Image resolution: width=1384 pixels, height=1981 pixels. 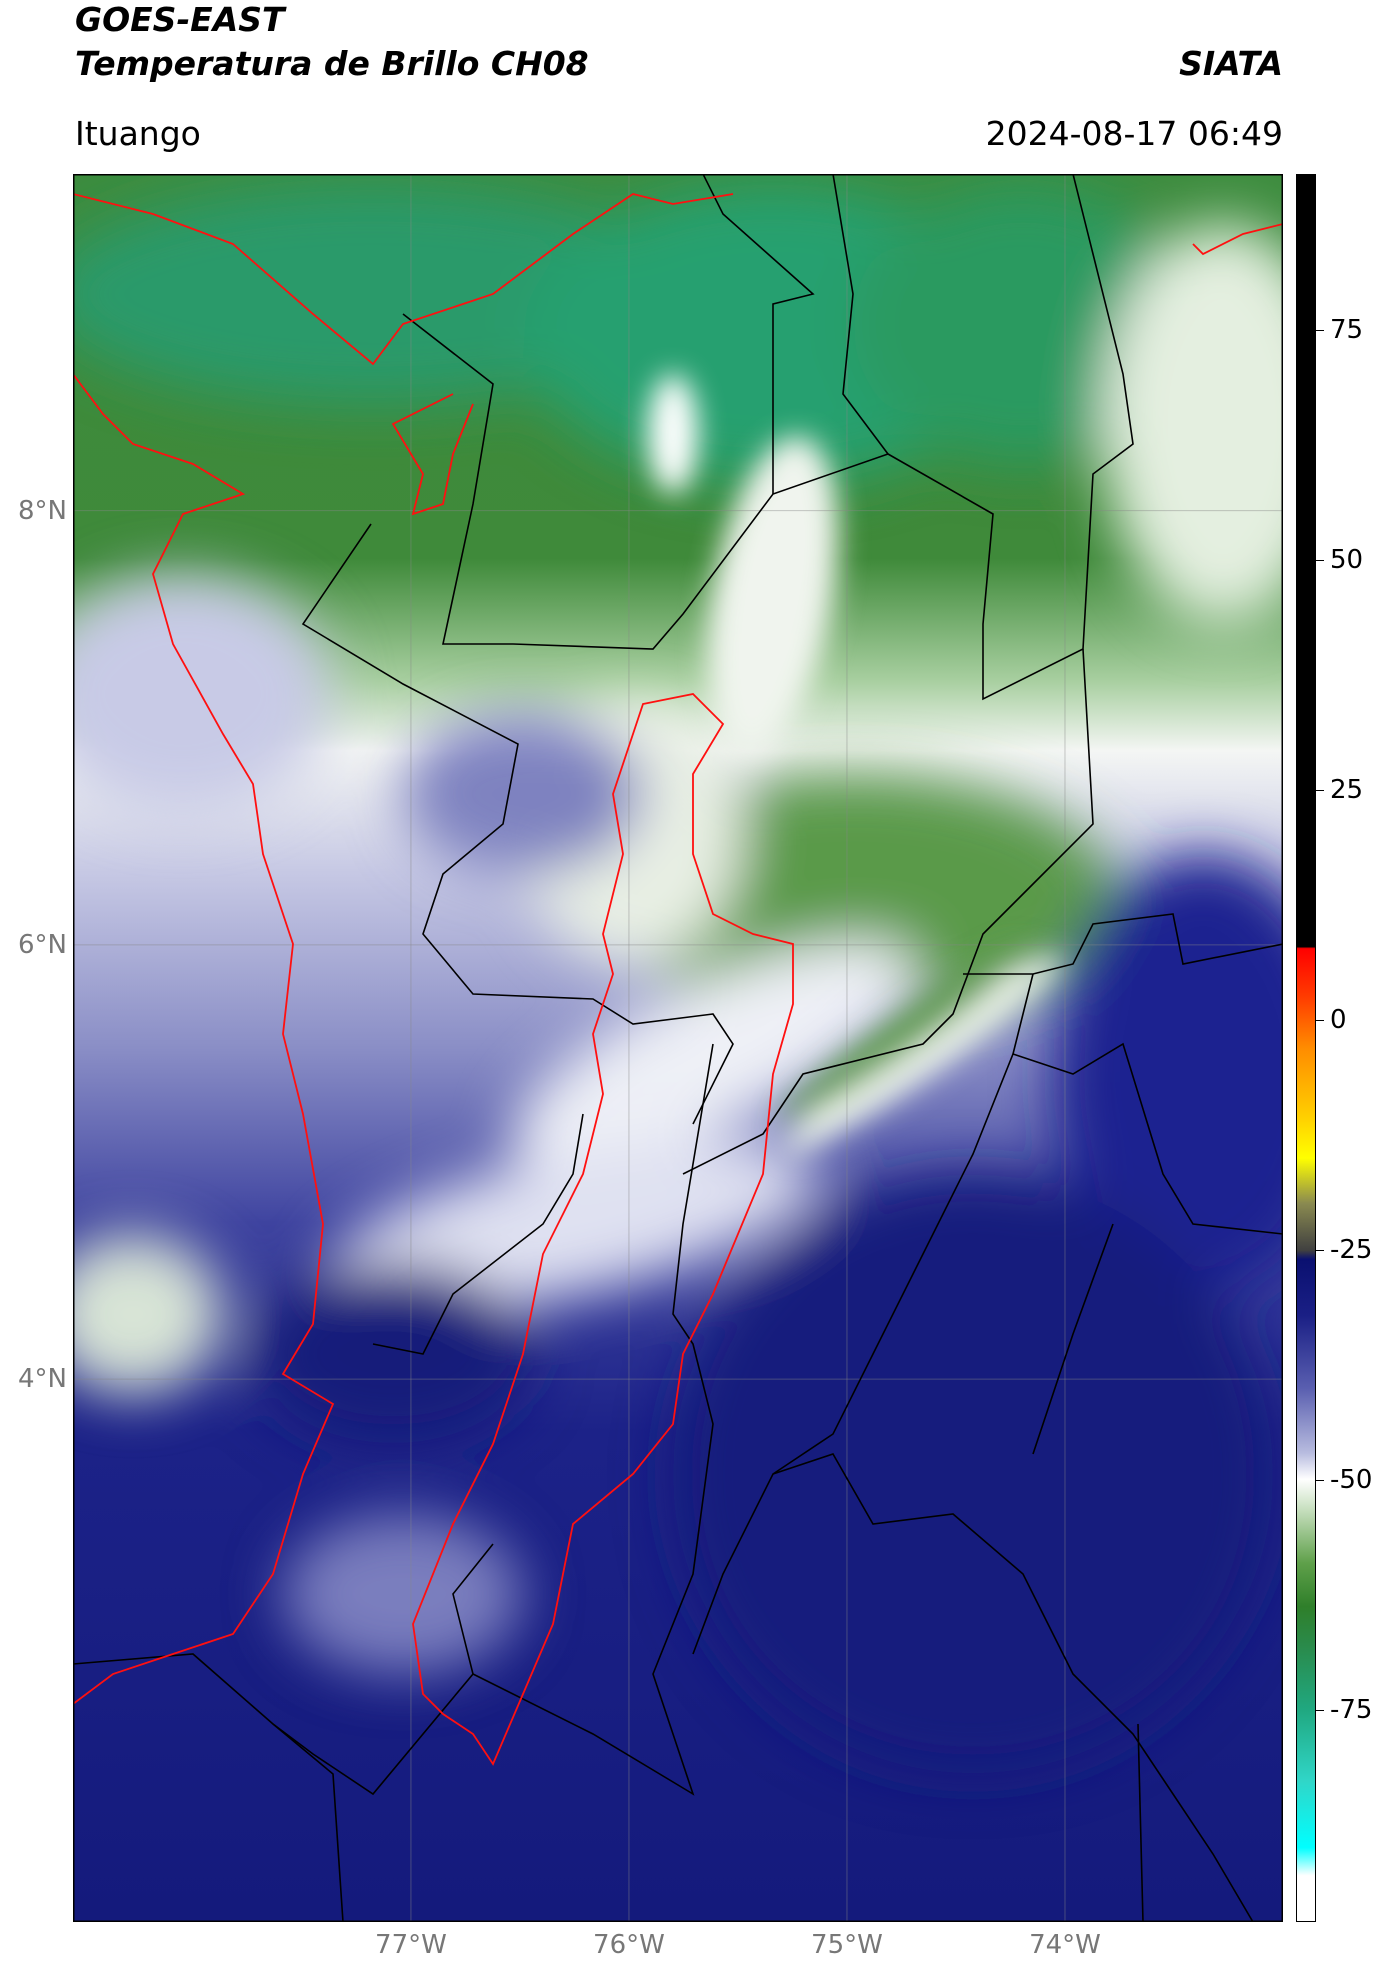 What do you see at coordinates (1351, 1250) in the screenshot?
I see `colorbar-tick-label: -25` at bounding box center [1351, 1250].